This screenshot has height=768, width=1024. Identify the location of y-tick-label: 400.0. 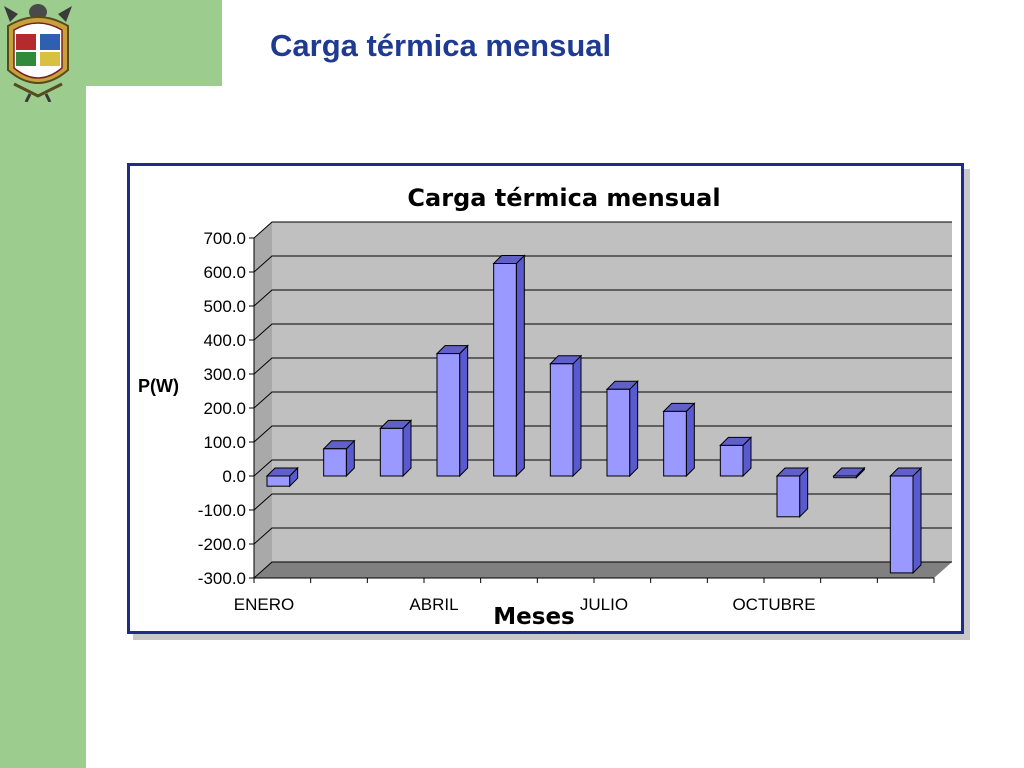
(224, 340).